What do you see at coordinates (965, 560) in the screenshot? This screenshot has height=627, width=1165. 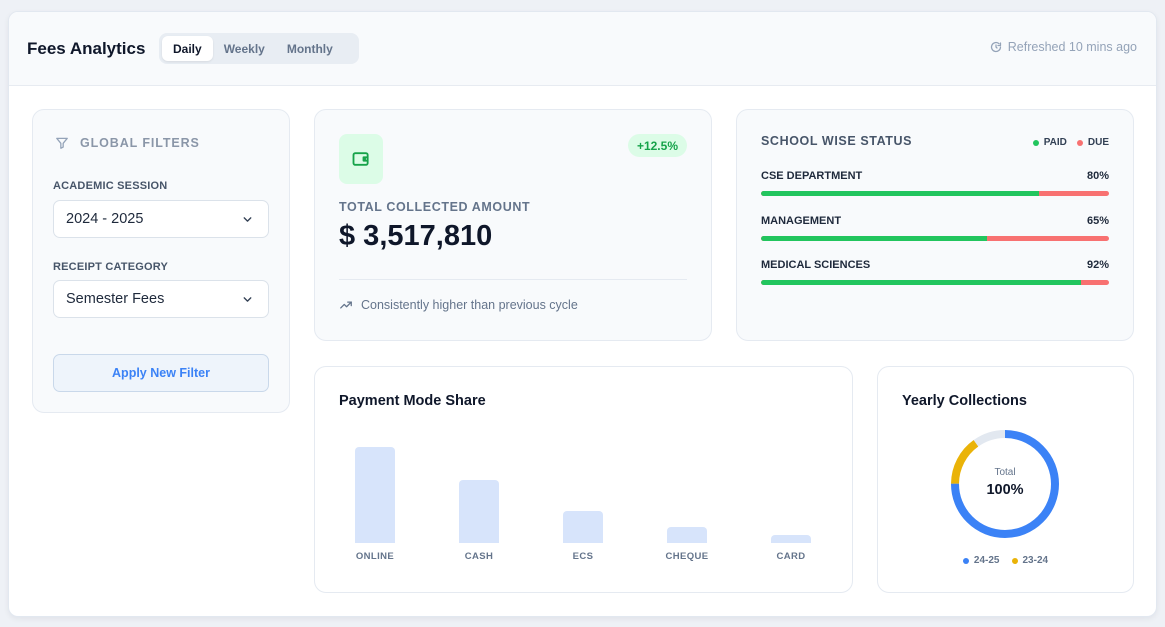 I see `legend-24-25-dot` at bounding box center [965, 560].